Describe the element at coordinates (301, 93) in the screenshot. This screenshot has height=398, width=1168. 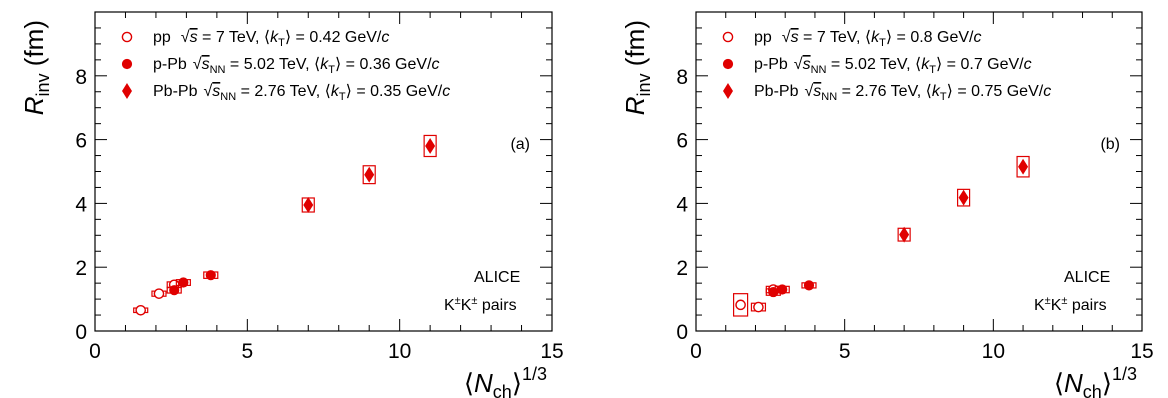
I see `legend-label-2: Pb-Pb √sNN = 2.76 TeV, ⟨kT⟩ = 0.35 GeV/c` at that location.